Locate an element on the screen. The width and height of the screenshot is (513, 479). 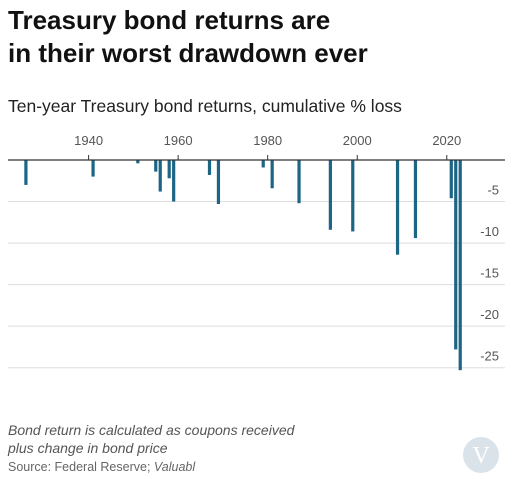
y-tick-label: -25 is located at coordinates (489, 356).